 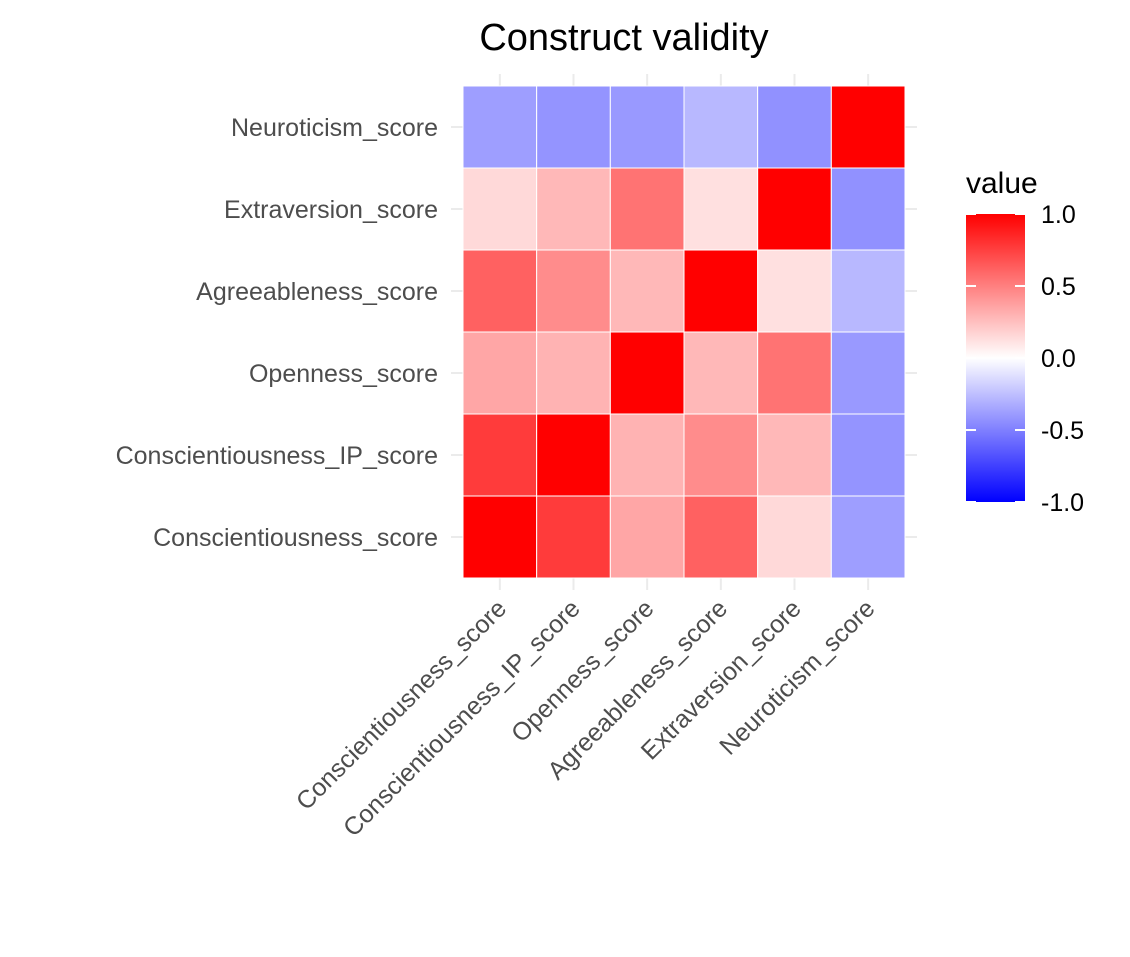 I want to click on legend: value 1.0 0.5 0.0 -0.5 -1.0, so click(x=1025, y=342).